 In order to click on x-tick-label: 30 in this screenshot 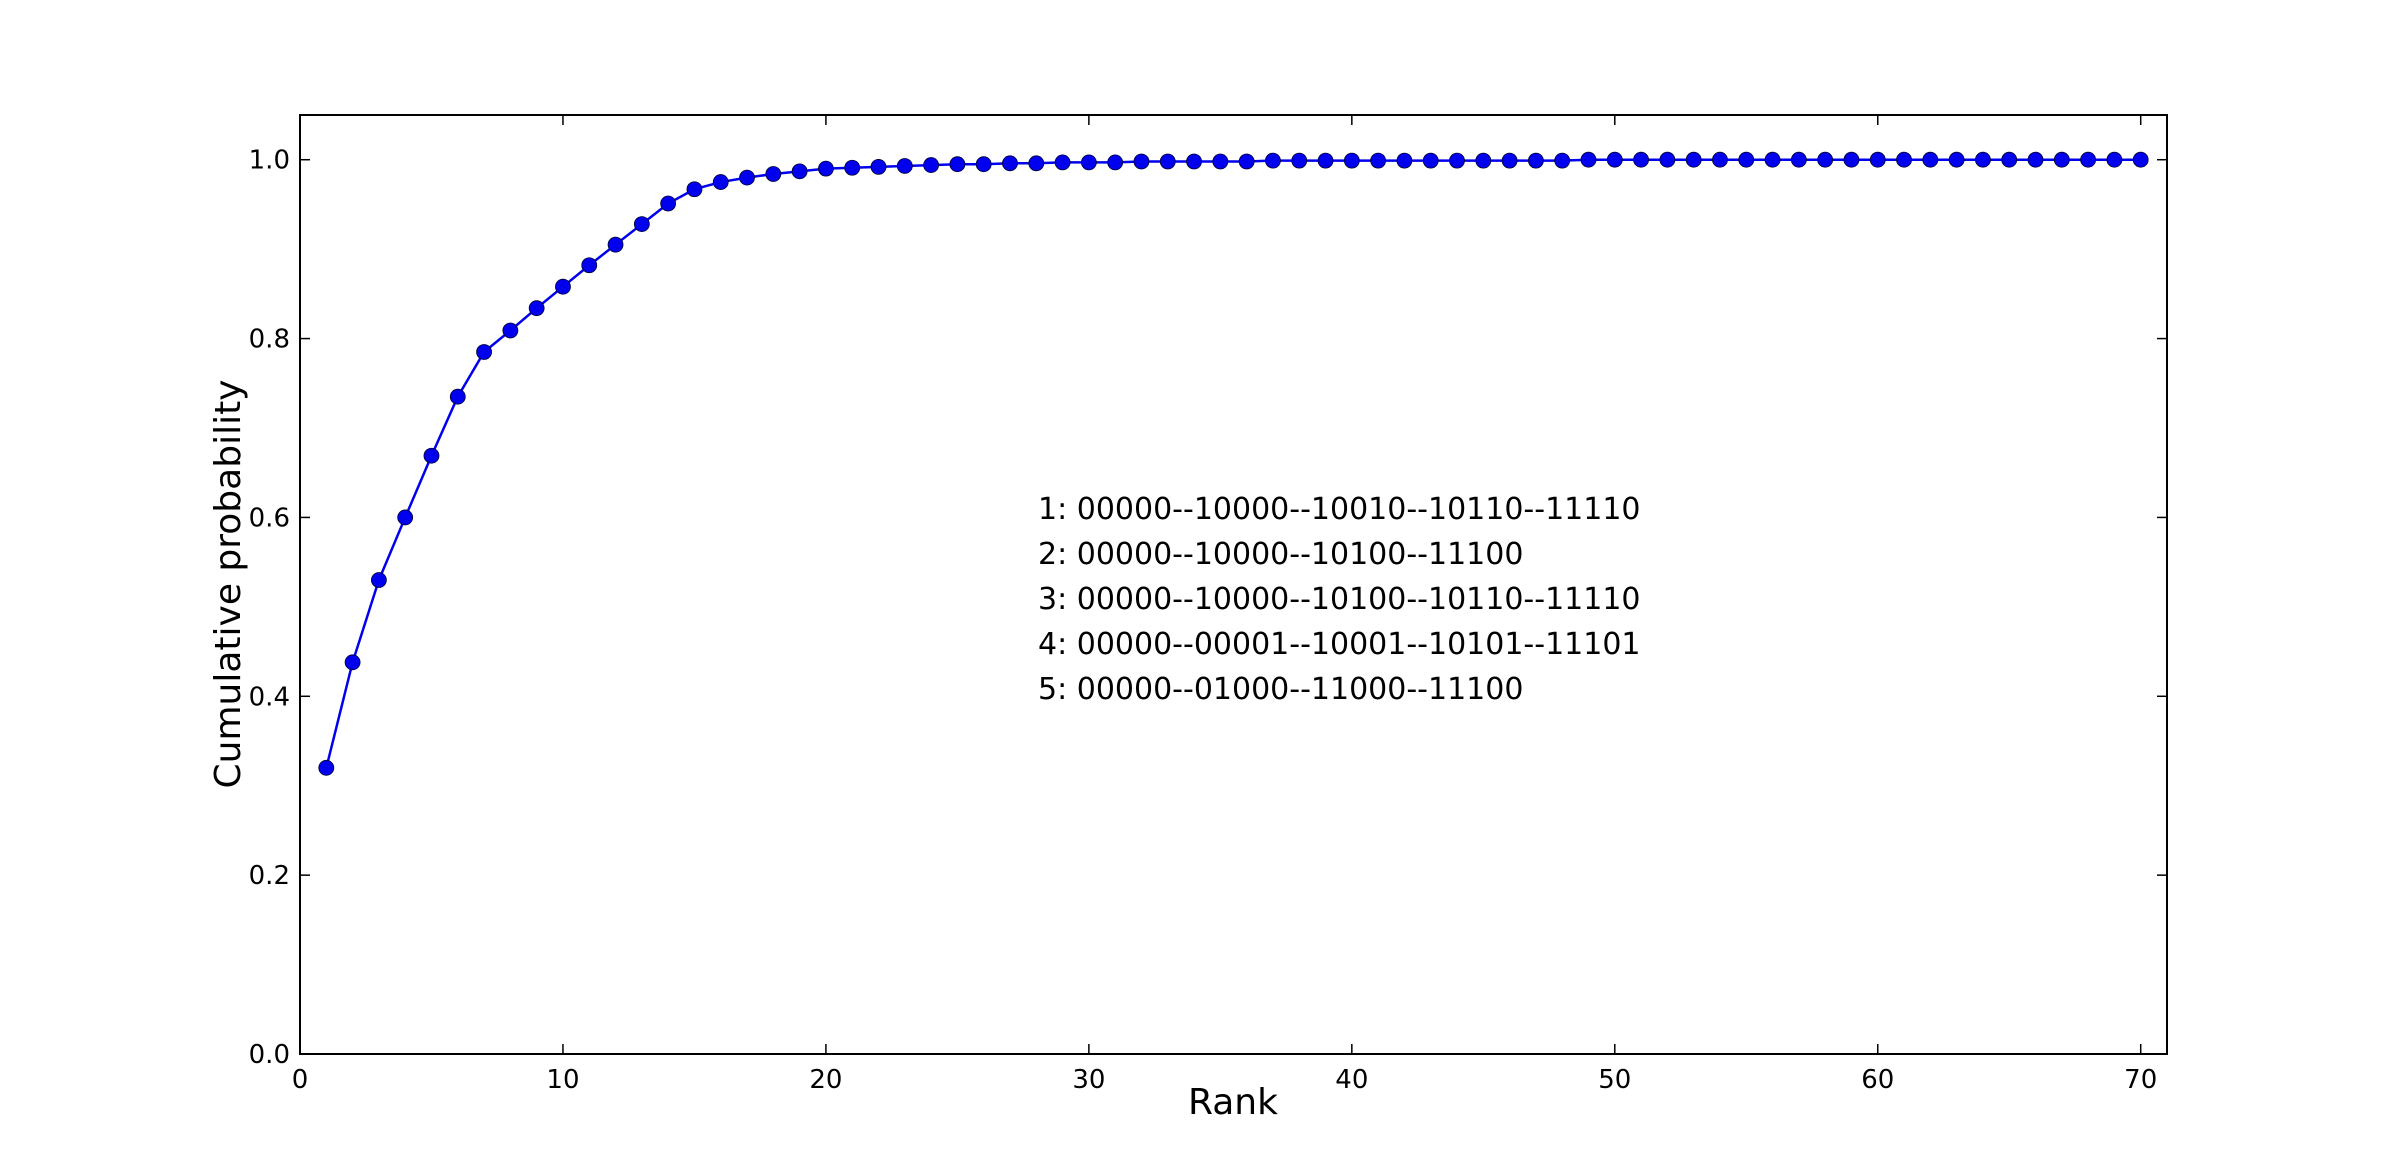, I will do `click(1088, 1080)`.